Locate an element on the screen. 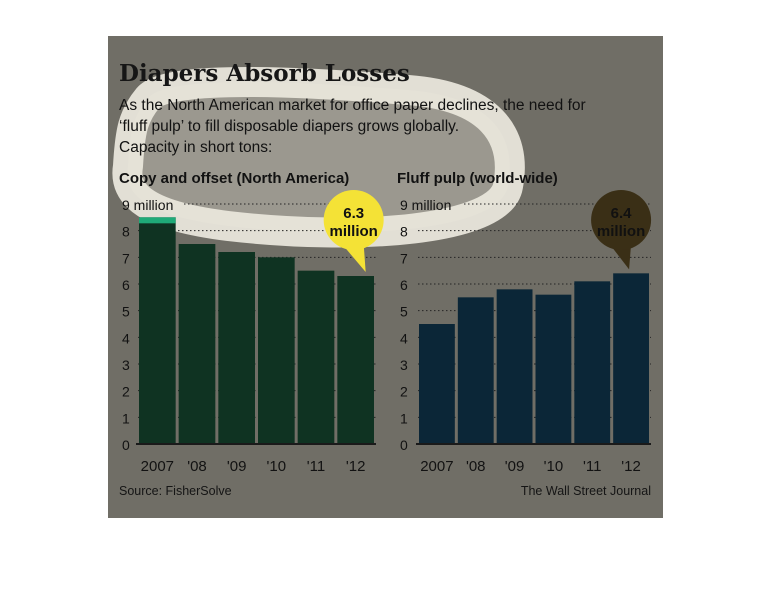 The height and width of the screenshot is (612, 770). right-chart-title: Fluff pulp (world-wide) is located at coordinates (477, 178).